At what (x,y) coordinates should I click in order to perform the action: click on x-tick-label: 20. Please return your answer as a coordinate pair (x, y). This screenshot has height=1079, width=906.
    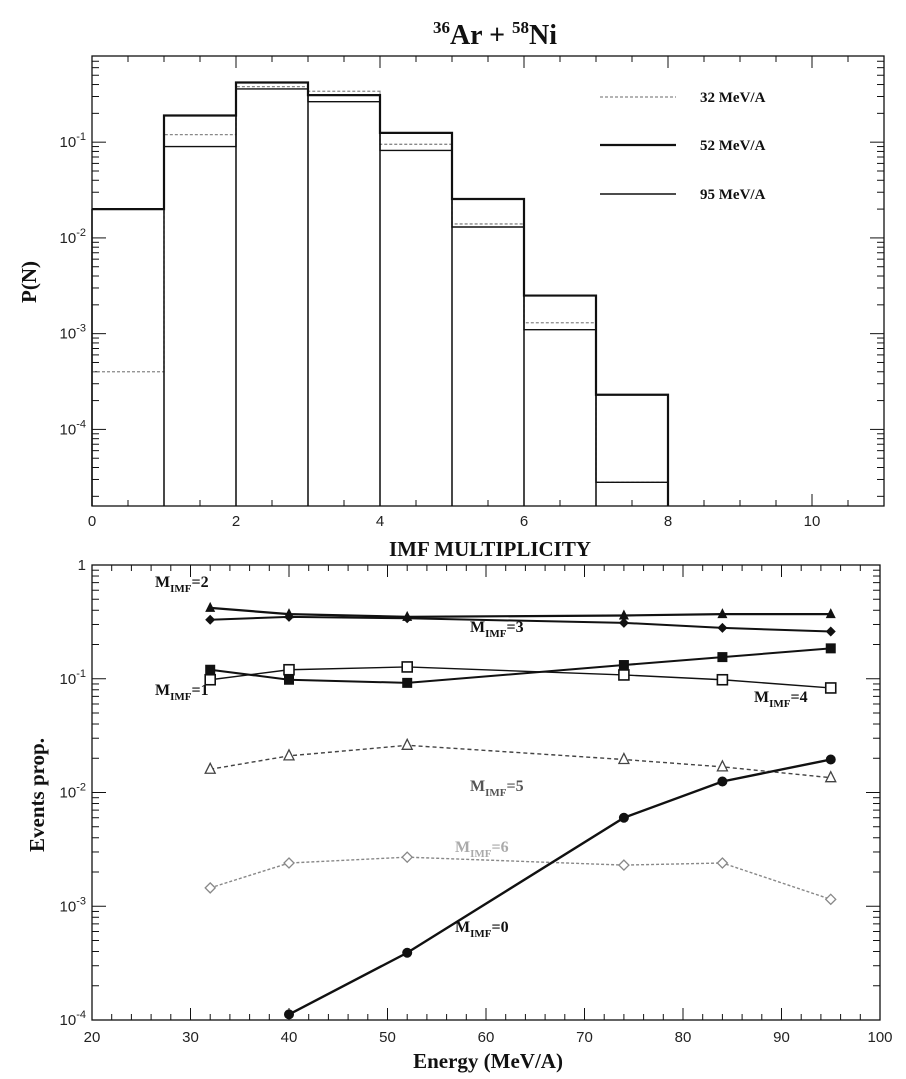
    Looking at the image, I should click on (92, 1037).